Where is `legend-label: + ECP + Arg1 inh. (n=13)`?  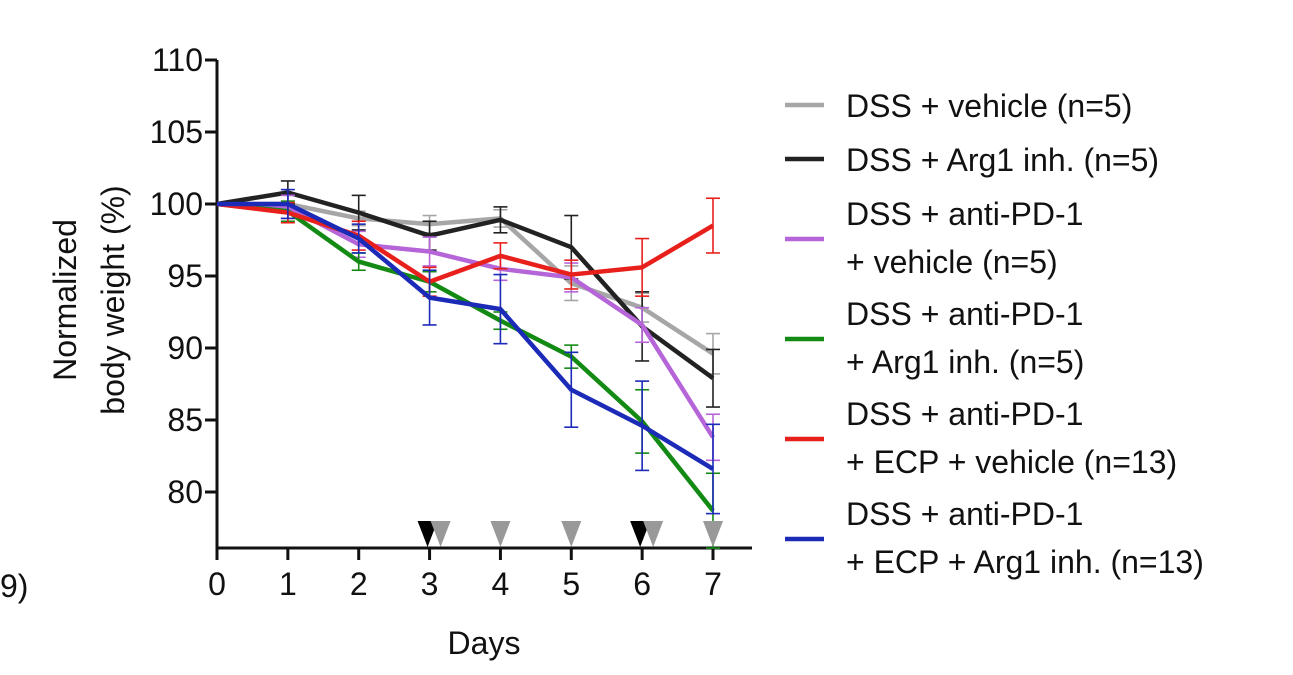
legend-label: + ECP + Arg1 inh. (n=13) is located at coordinates (1025, 562).